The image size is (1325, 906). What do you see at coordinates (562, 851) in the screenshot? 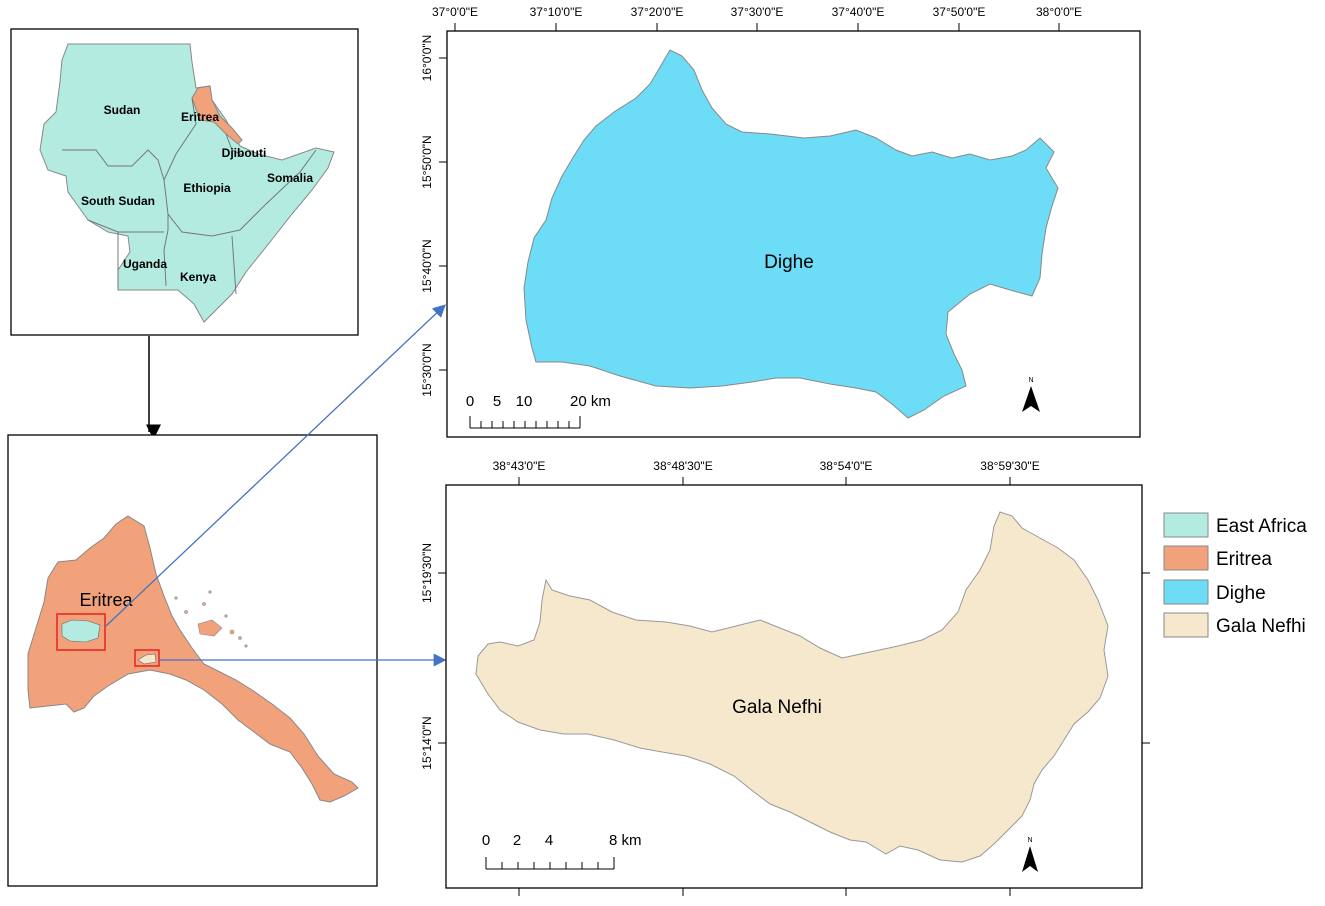
I see `gala-scale-bar: 0 2 4 8 km` at bounding box center [562, 851].